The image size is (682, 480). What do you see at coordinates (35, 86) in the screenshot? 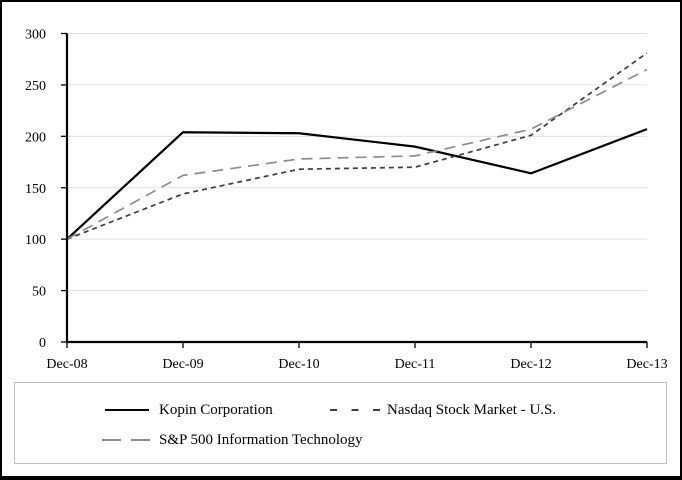
I see `y-tick-label-250: 250` at bounding box center [35, 86].